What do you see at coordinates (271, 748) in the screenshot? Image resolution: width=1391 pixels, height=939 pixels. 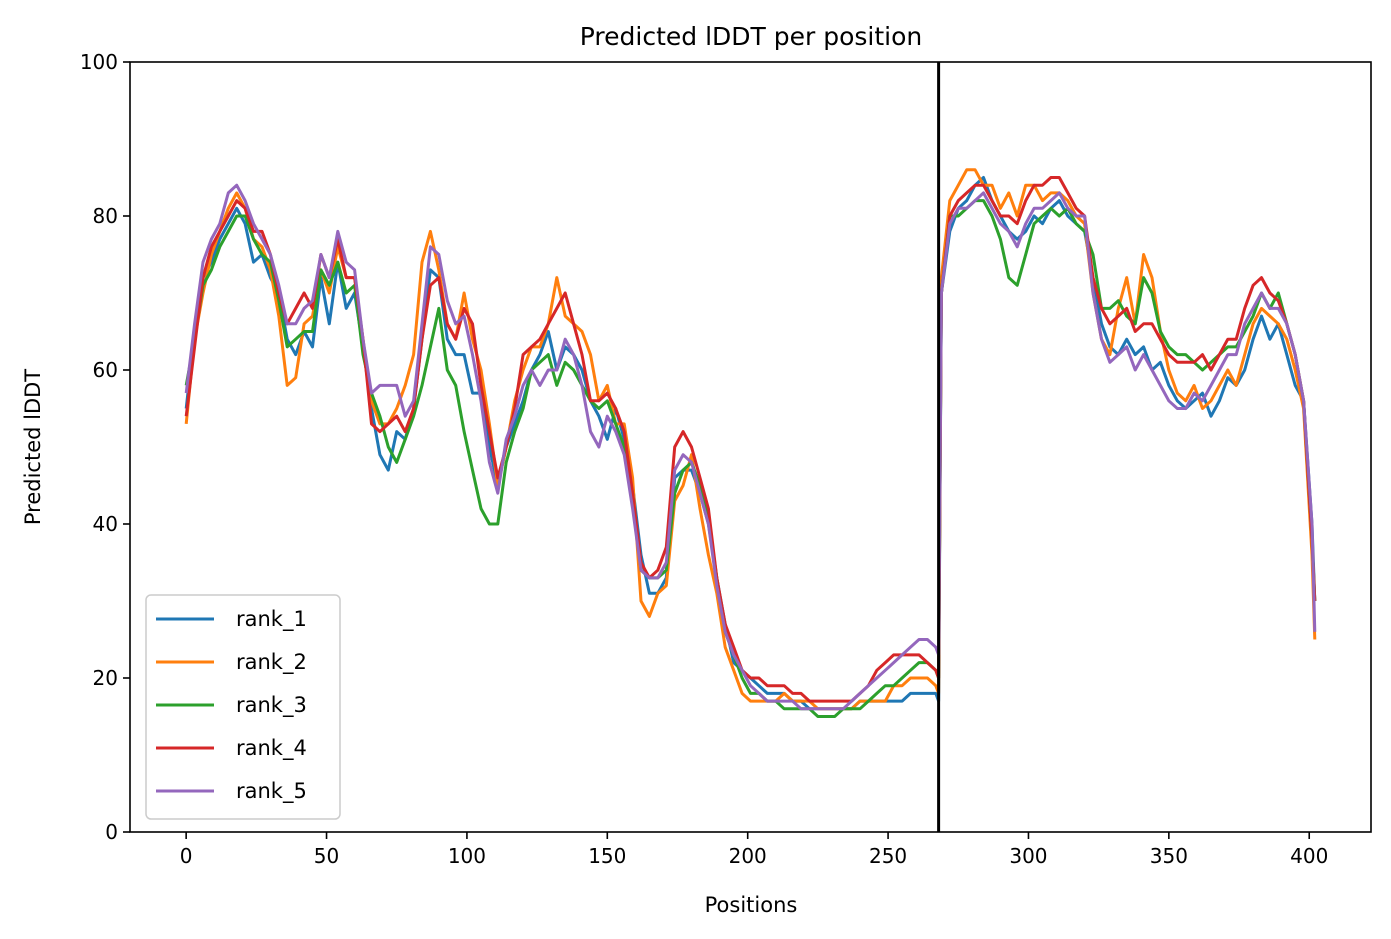 I see `legend-label-rank_4: rank_4` at bounding box center [271, 748].